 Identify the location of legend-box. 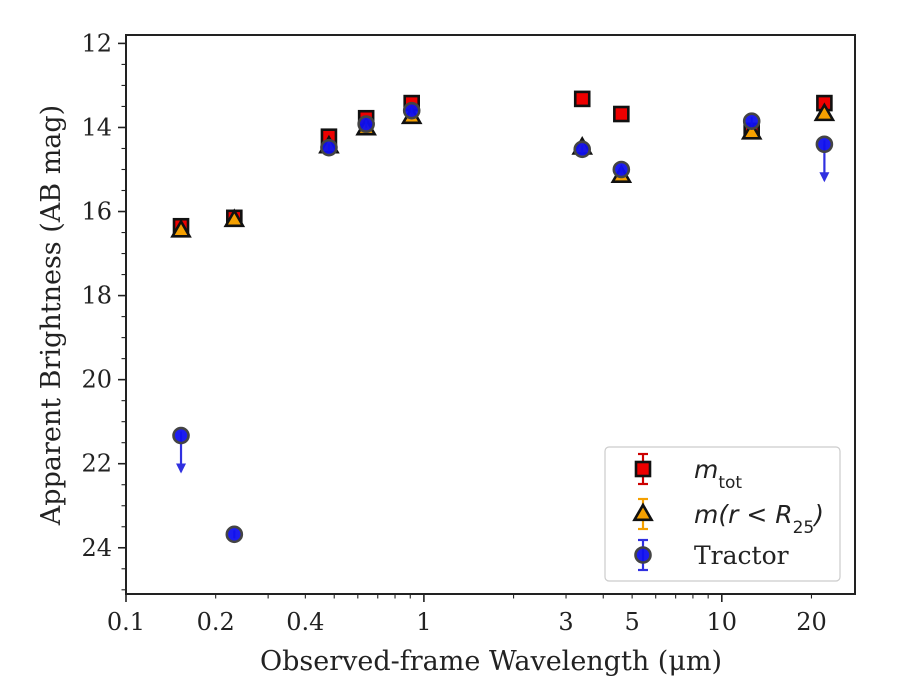
(722, 514).